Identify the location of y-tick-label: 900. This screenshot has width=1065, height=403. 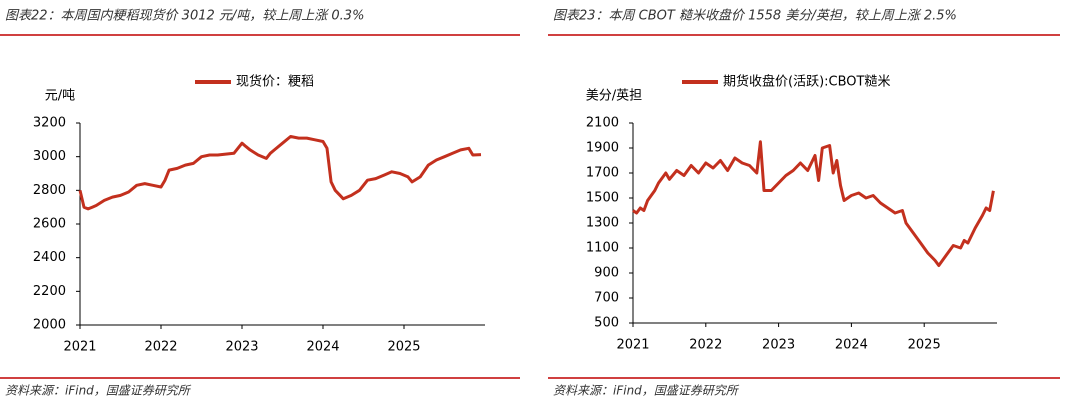
(606, 273).